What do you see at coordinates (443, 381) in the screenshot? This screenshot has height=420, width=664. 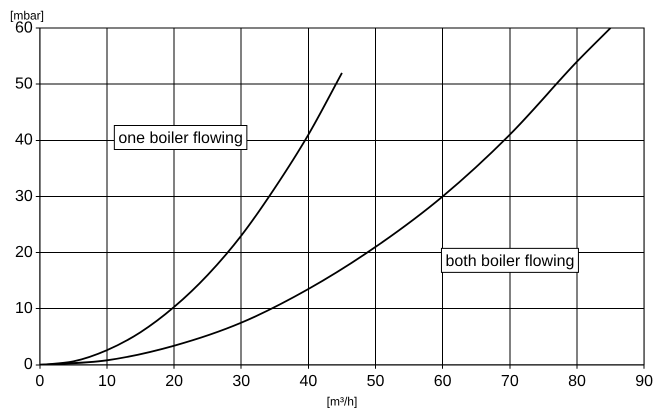 I see `x-tick-label: 60` at bounding box center [443, 381].